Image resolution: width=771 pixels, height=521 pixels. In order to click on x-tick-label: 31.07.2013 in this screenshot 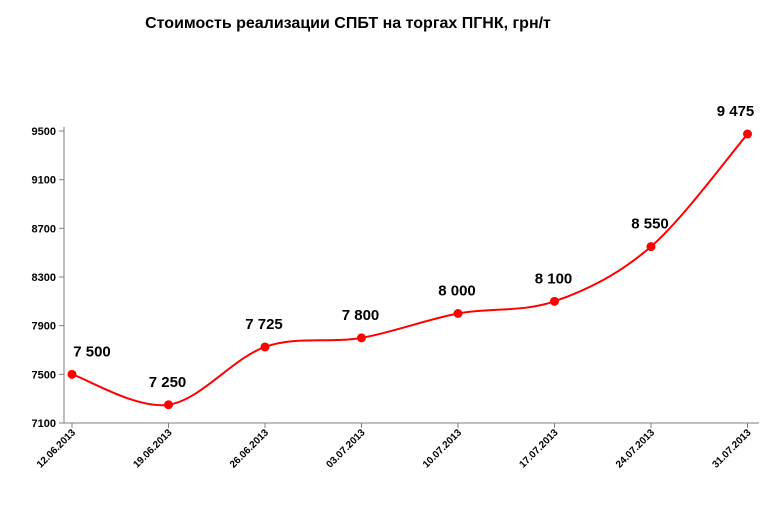, I will do `click(731, 448)`.